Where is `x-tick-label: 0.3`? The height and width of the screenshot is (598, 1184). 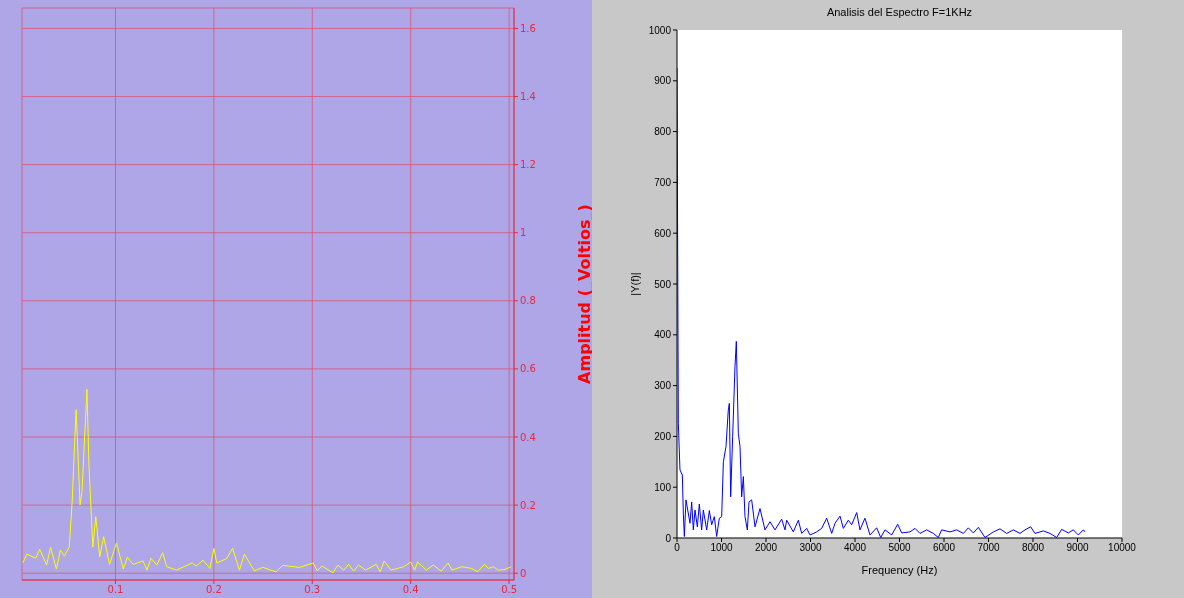 x-tick-label: 0.3 is located at coordinates (312, 590).